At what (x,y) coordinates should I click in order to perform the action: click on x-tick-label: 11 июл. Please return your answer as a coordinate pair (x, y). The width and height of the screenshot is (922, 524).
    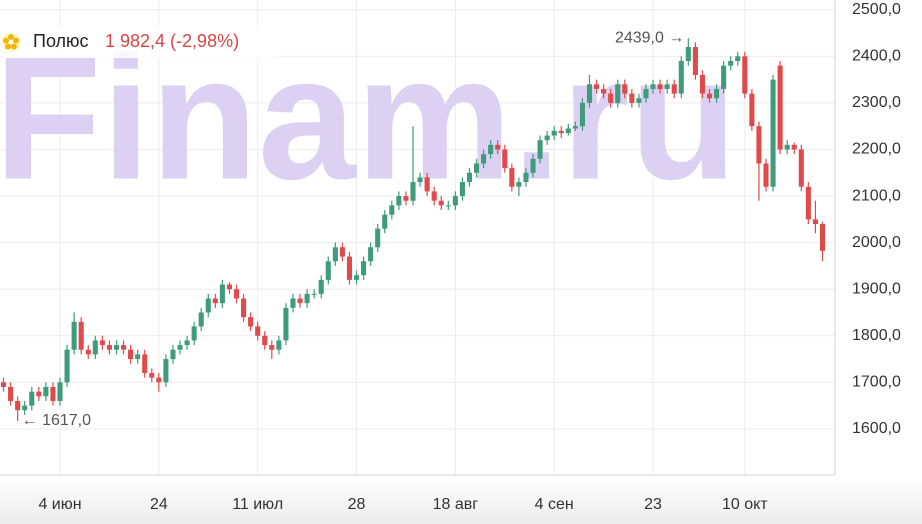
    Looking at the image, I should click on (257, 504).